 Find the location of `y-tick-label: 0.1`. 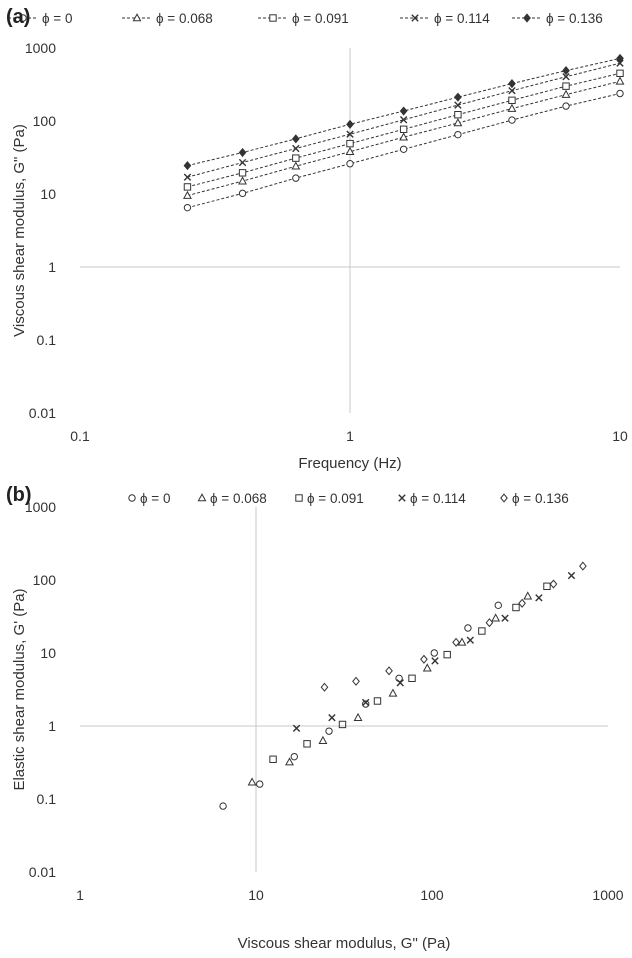

y-tick-label: 0.1 is located at coordinates (47, 799).